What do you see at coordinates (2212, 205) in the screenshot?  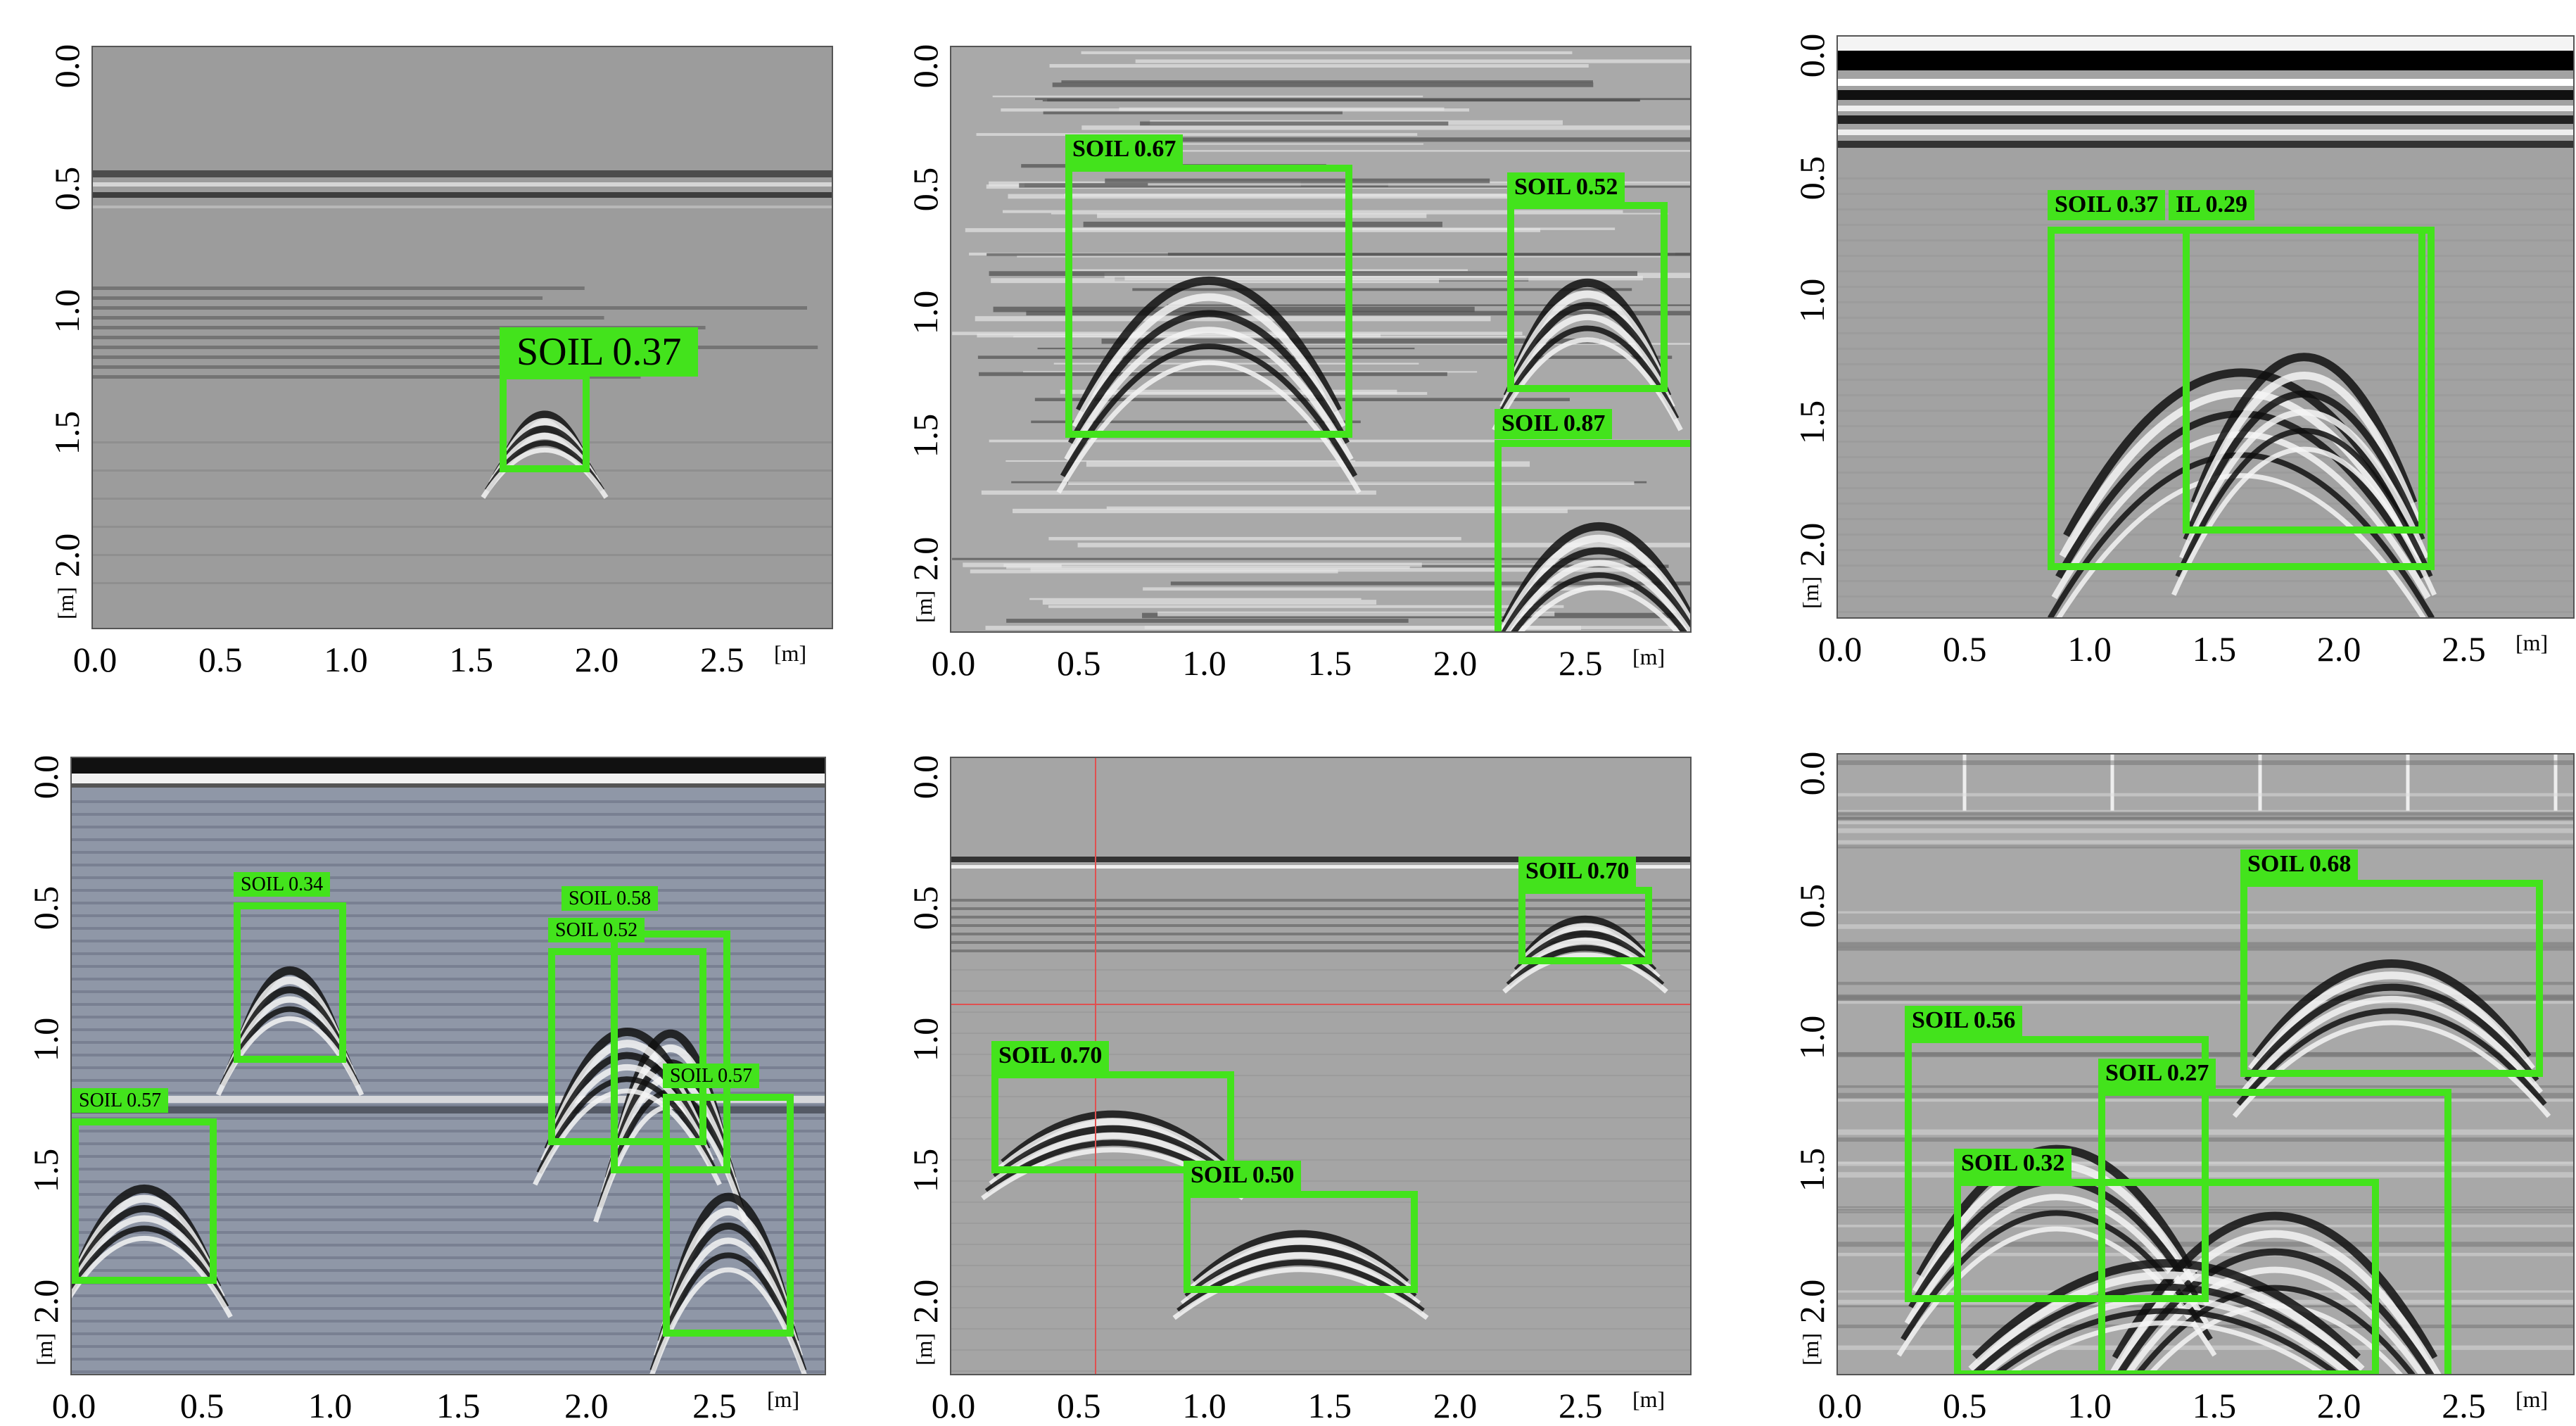 I see `detection-label: IL 0.29` at bounding box center [2212, 205].